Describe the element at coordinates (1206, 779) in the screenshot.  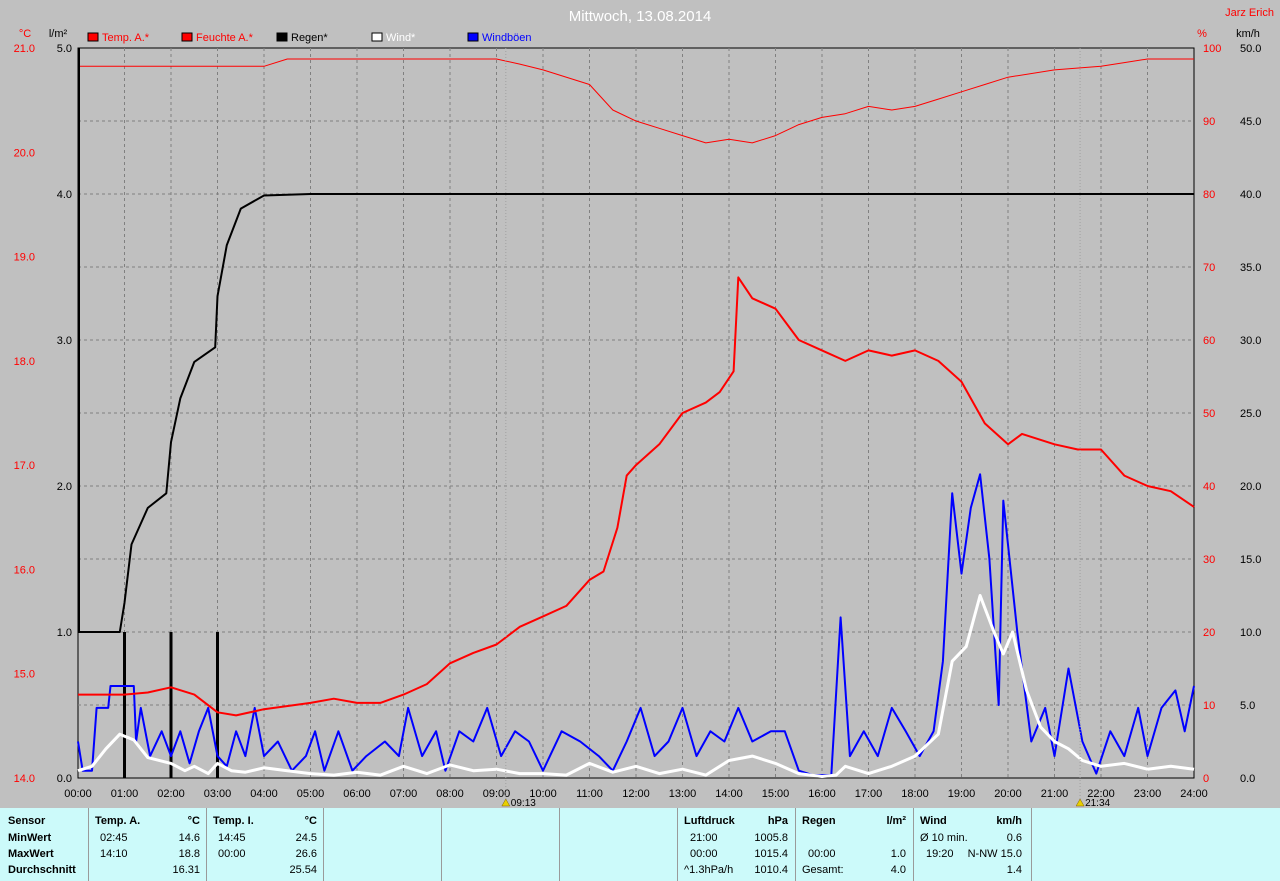
I see `humidity-tick-label: 0` at that location.